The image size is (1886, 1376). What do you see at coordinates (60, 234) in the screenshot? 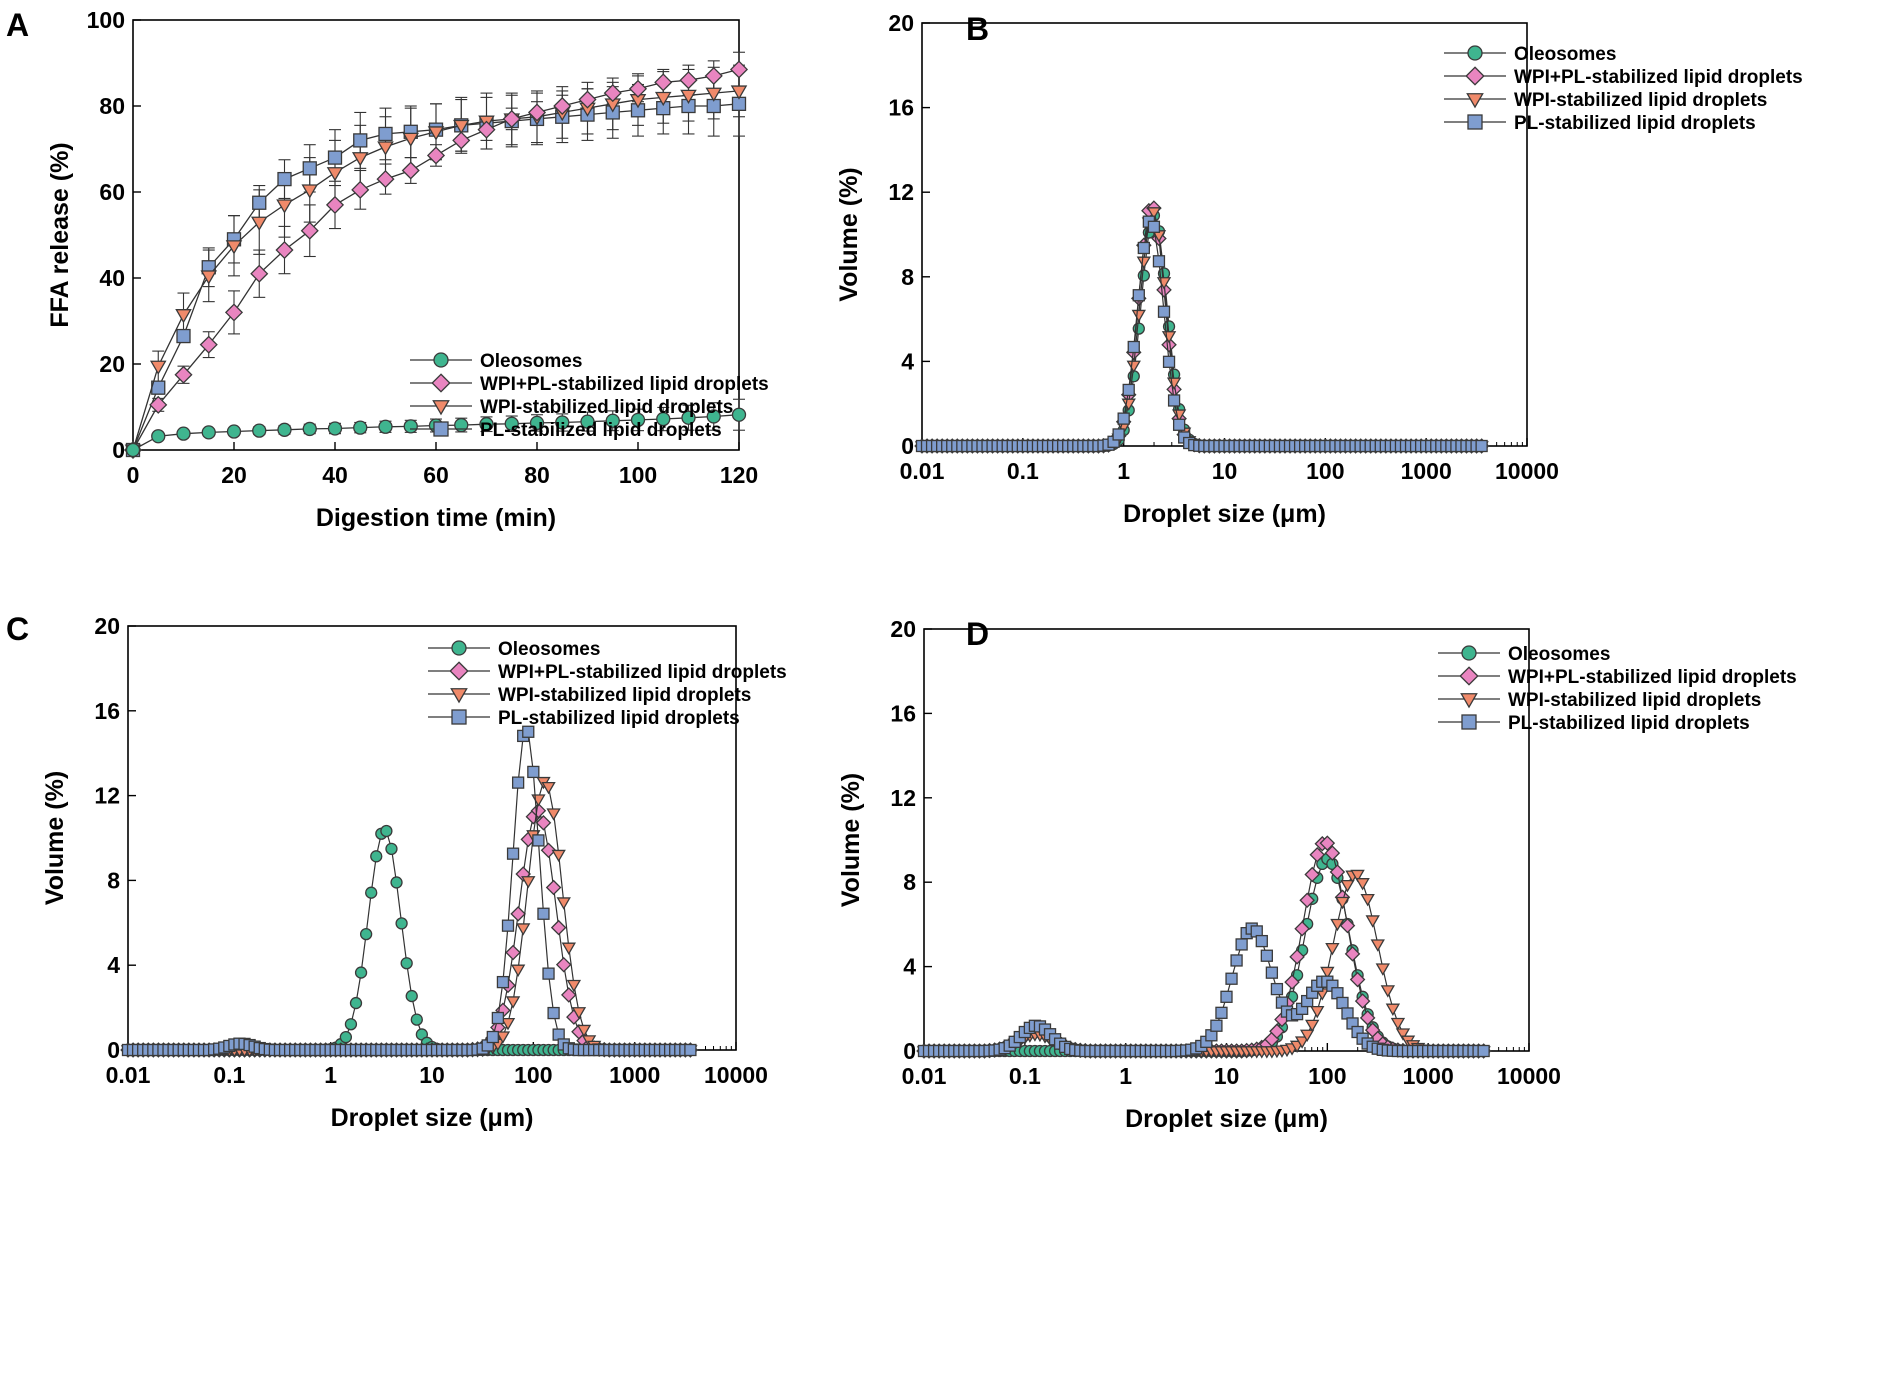
I see `y-axis-title: FFA release (%)` at bounding box center [60, 234].